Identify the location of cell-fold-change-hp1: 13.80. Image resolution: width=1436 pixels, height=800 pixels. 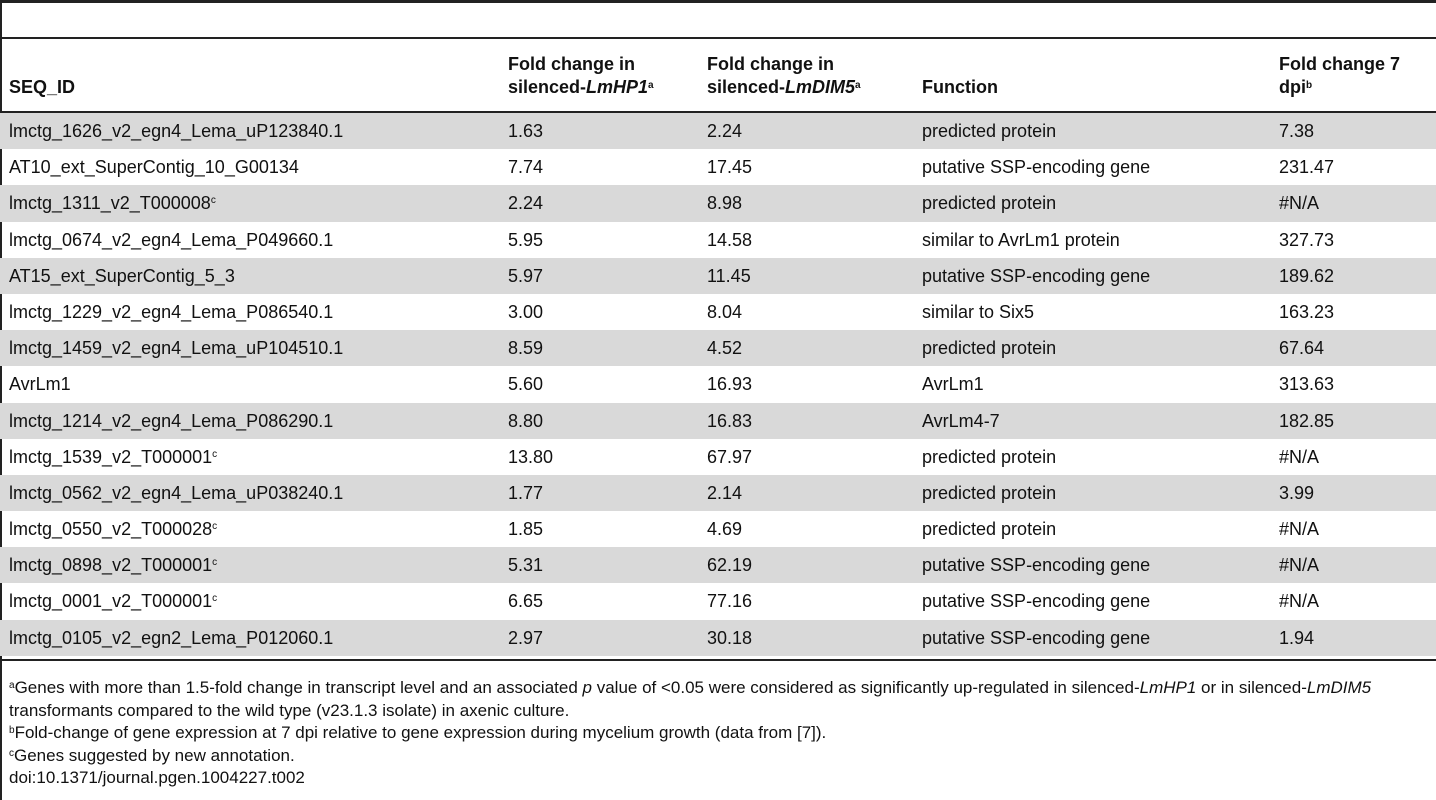
(530, 457).